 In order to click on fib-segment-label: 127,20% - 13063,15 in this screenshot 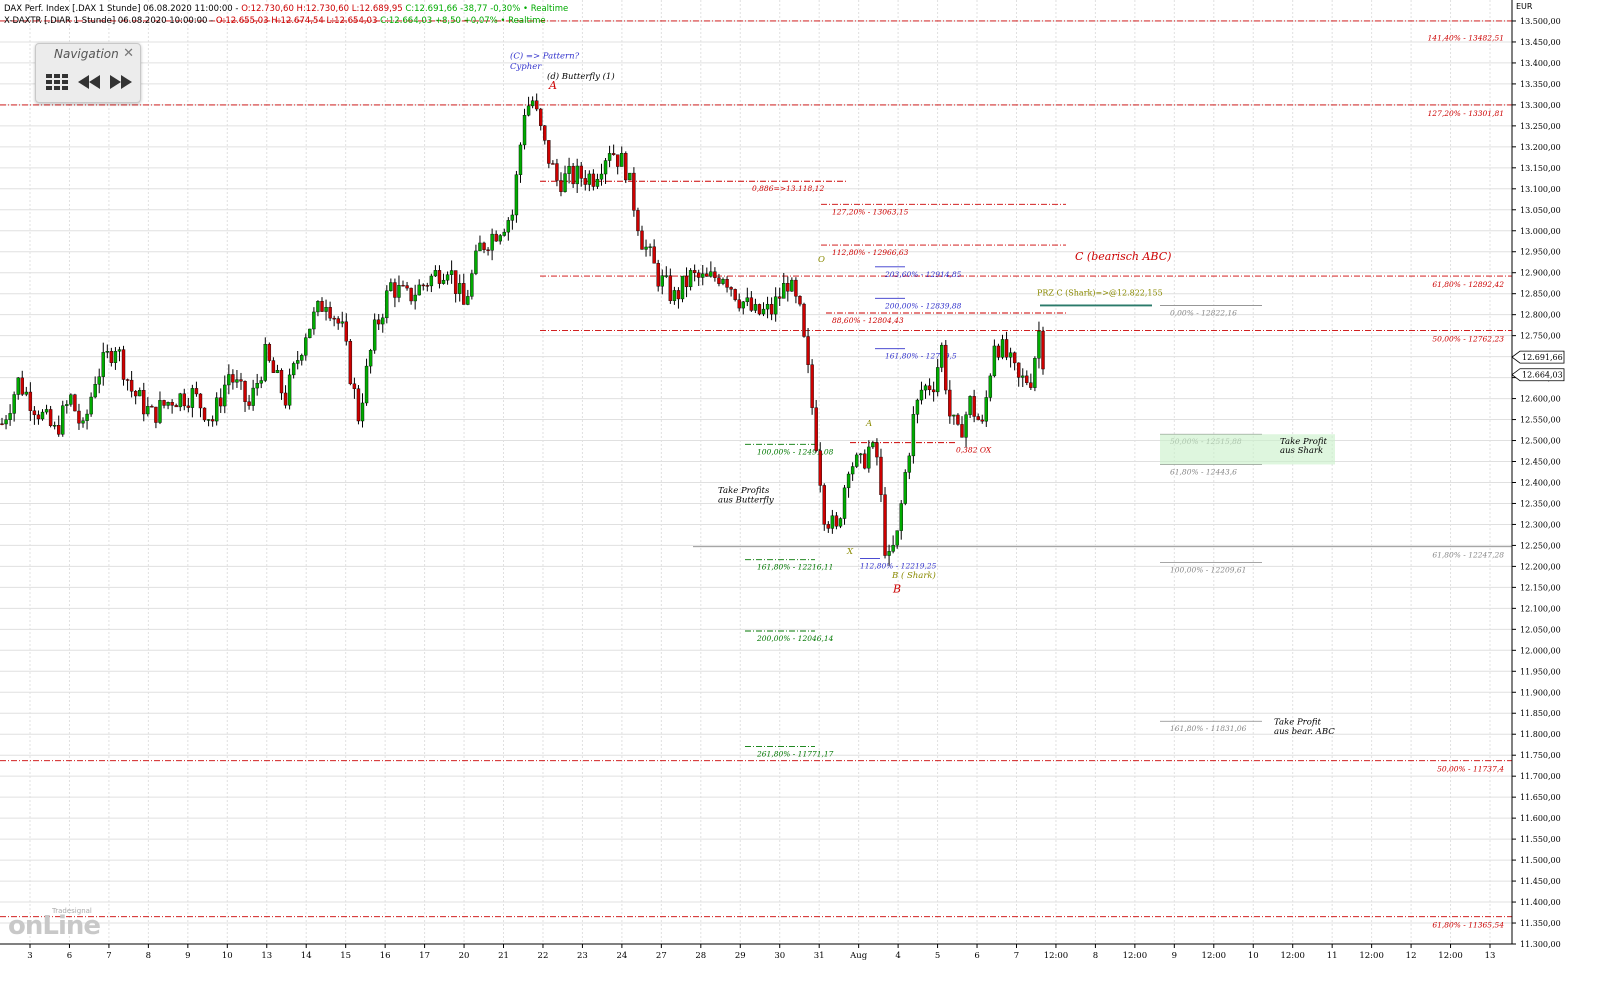, I will do `click(870, 211)`.